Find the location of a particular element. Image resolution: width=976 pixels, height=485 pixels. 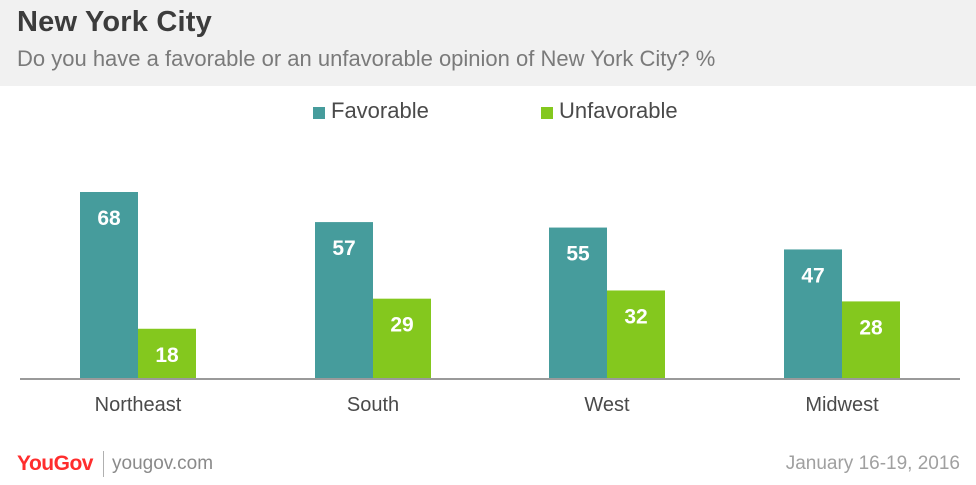

legend-label-1: Unfavorable is located at coordinates (618, 110).